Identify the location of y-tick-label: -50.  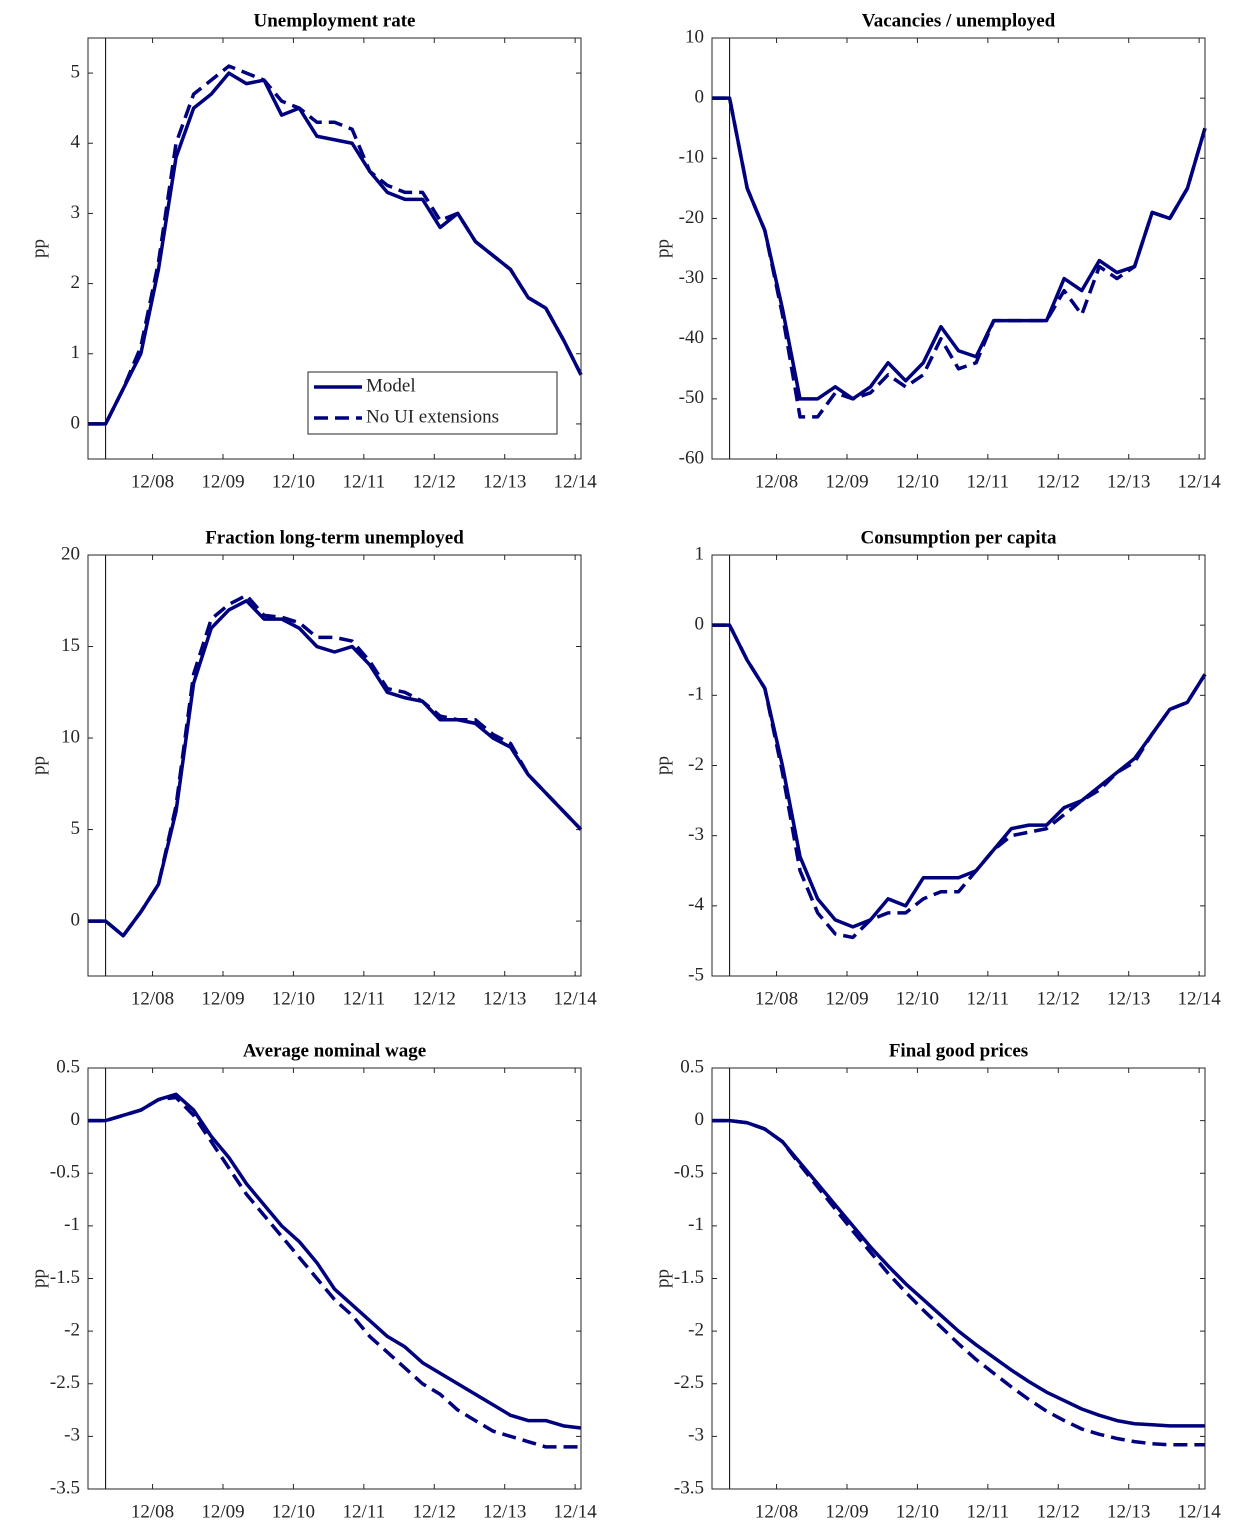
(691, 397).